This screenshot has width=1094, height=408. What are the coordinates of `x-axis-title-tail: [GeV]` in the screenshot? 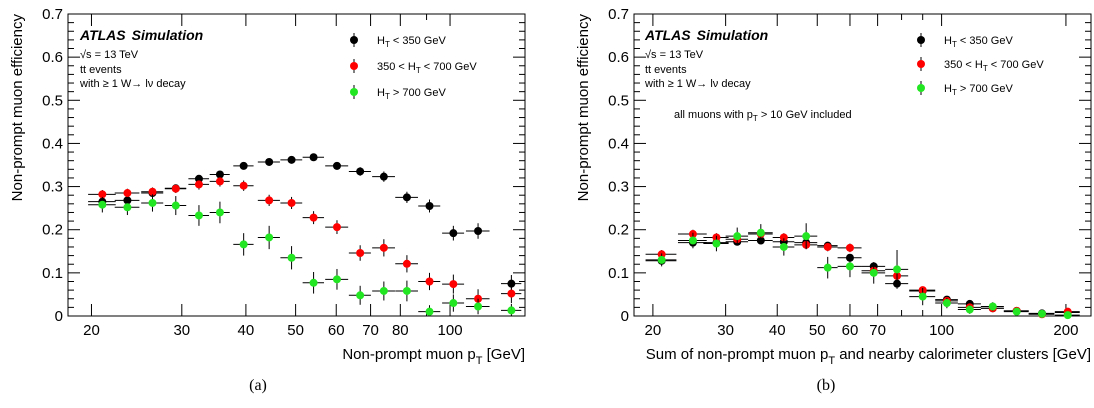 It's located at (503, 354).